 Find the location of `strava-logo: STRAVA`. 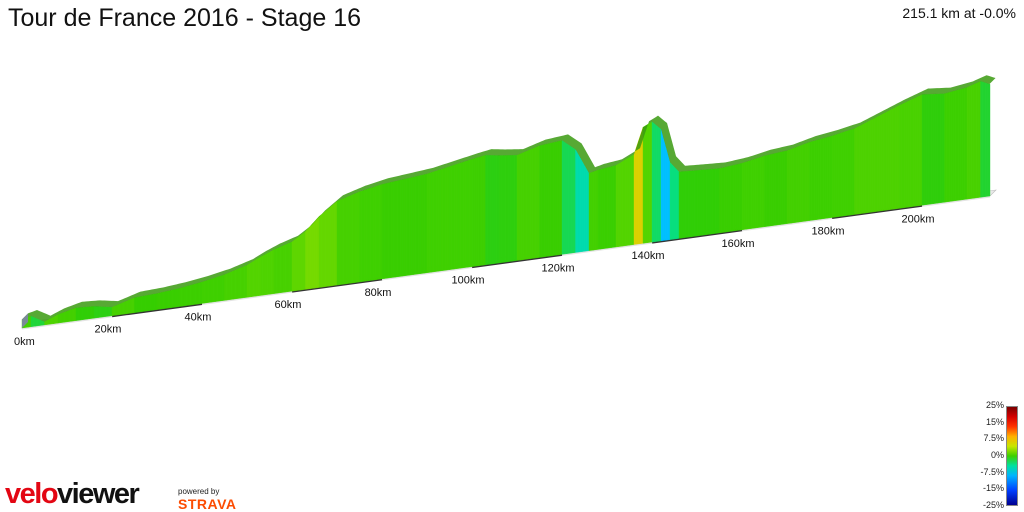

strava-logo: STRAVA is located at coordinates (207, 504).